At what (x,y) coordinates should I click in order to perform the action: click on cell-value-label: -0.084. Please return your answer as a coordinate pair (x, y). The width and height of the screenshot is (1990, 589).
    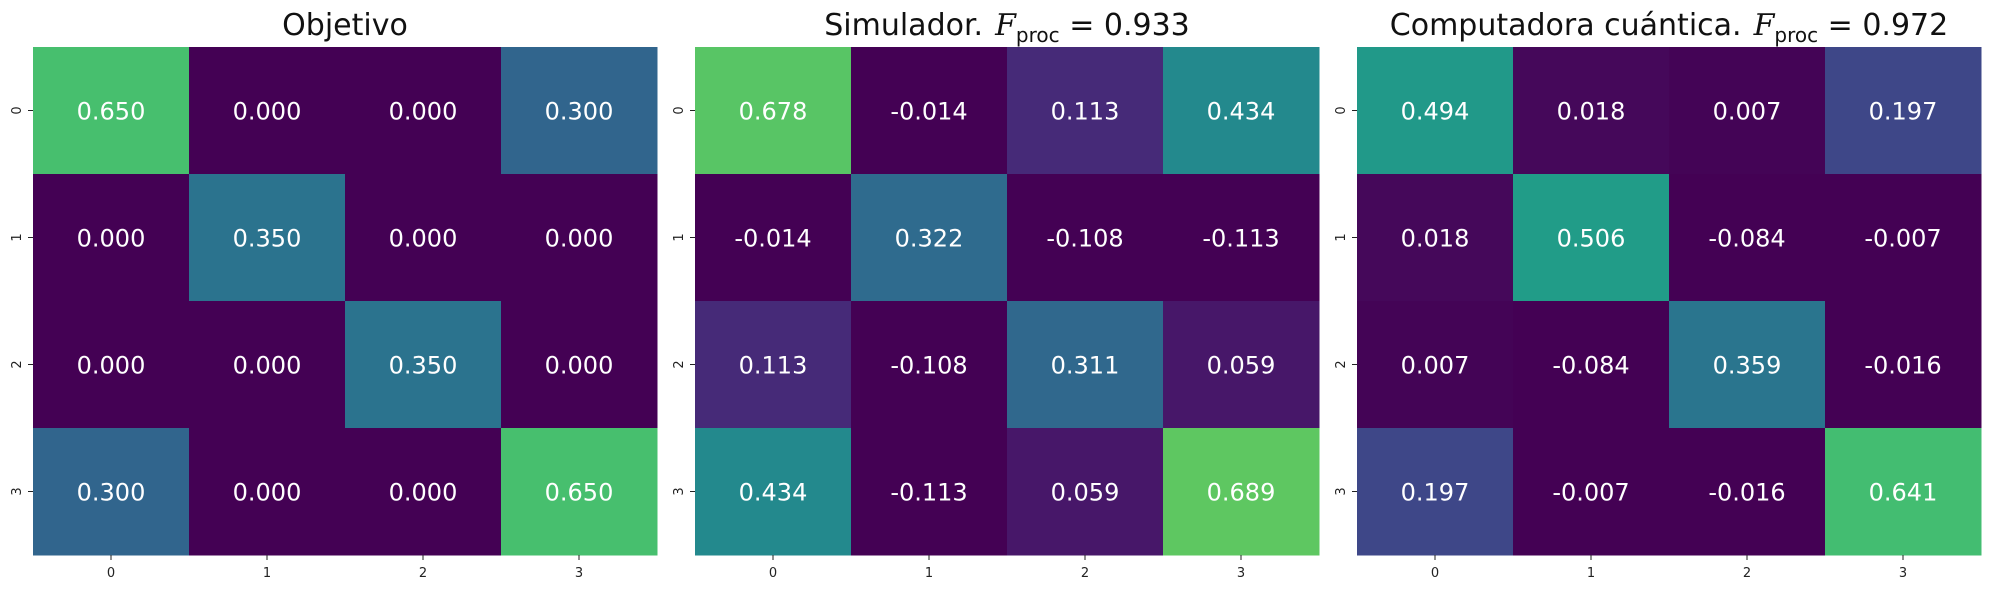
    Looking at the image, I should click on (1746, 239).